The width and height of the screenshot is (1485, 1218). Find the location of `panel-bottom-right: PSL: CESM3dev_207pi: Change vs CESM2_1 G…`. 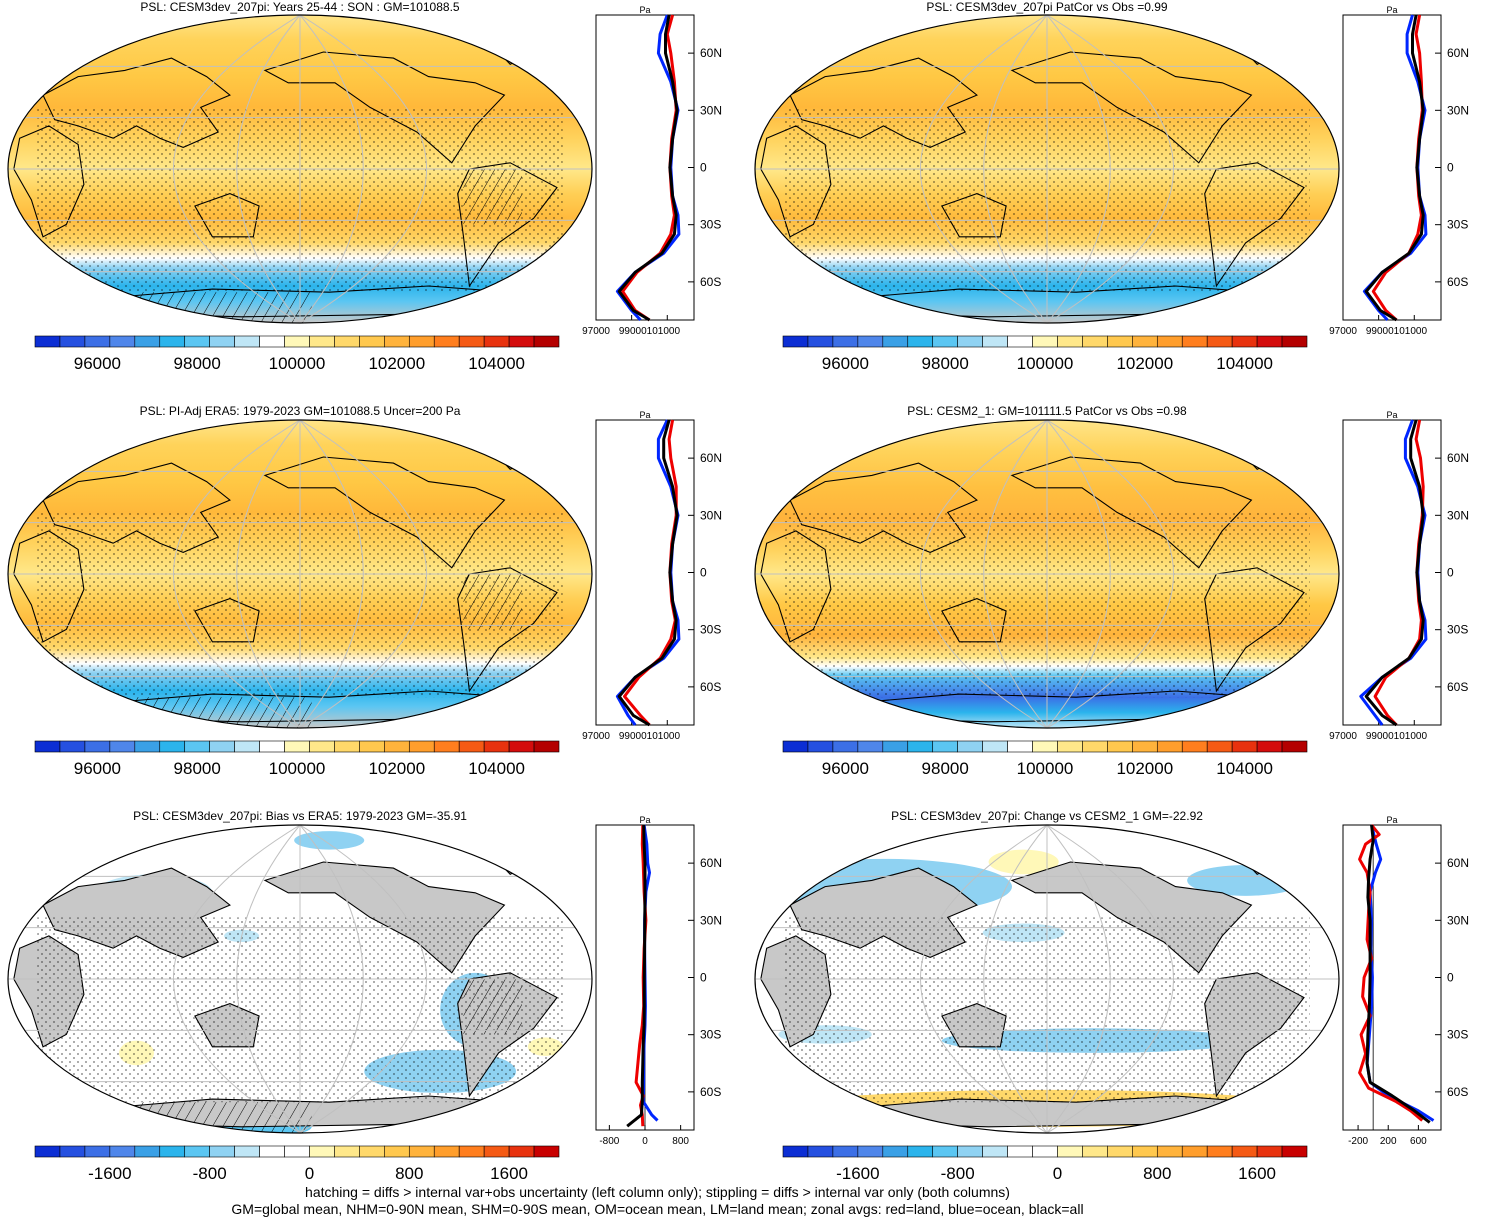

panel-bottom-right: PSL: CESM3dev_207pi: Change vs CESM2_1 G… is located at coordinates (1111, 978).